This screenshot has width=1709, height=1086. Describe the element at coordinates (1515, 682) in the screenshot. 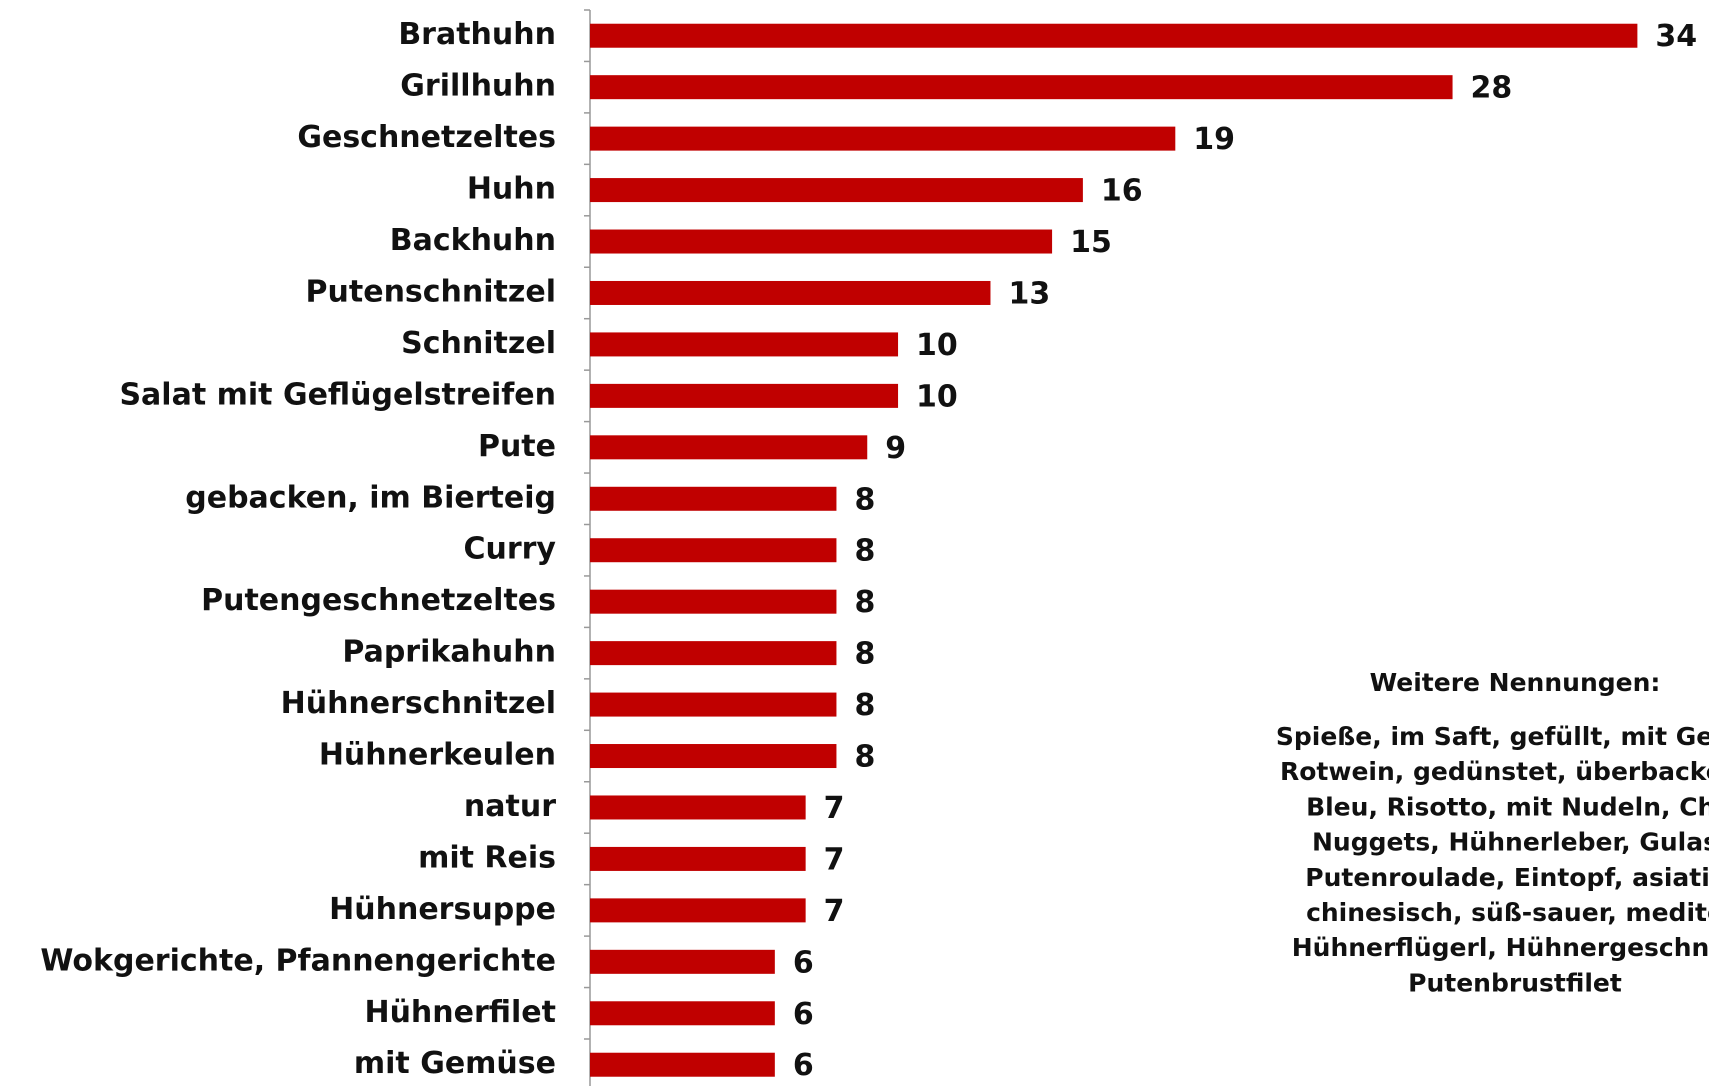

I see `annotation-title: Weitere Nennungen:` at that location.